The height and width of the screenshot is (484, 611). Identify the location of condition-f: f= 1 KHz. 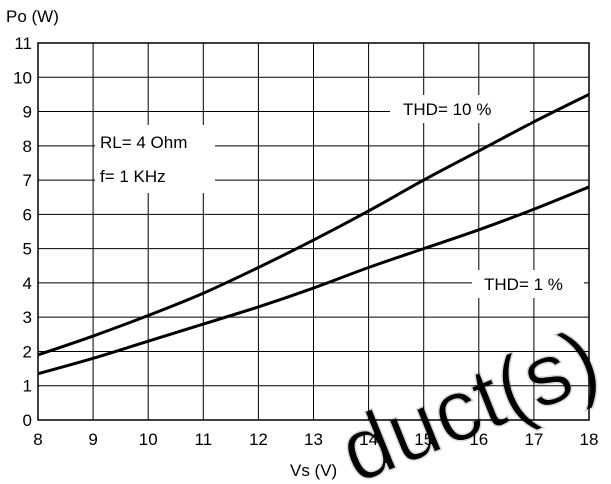
(133, 176).